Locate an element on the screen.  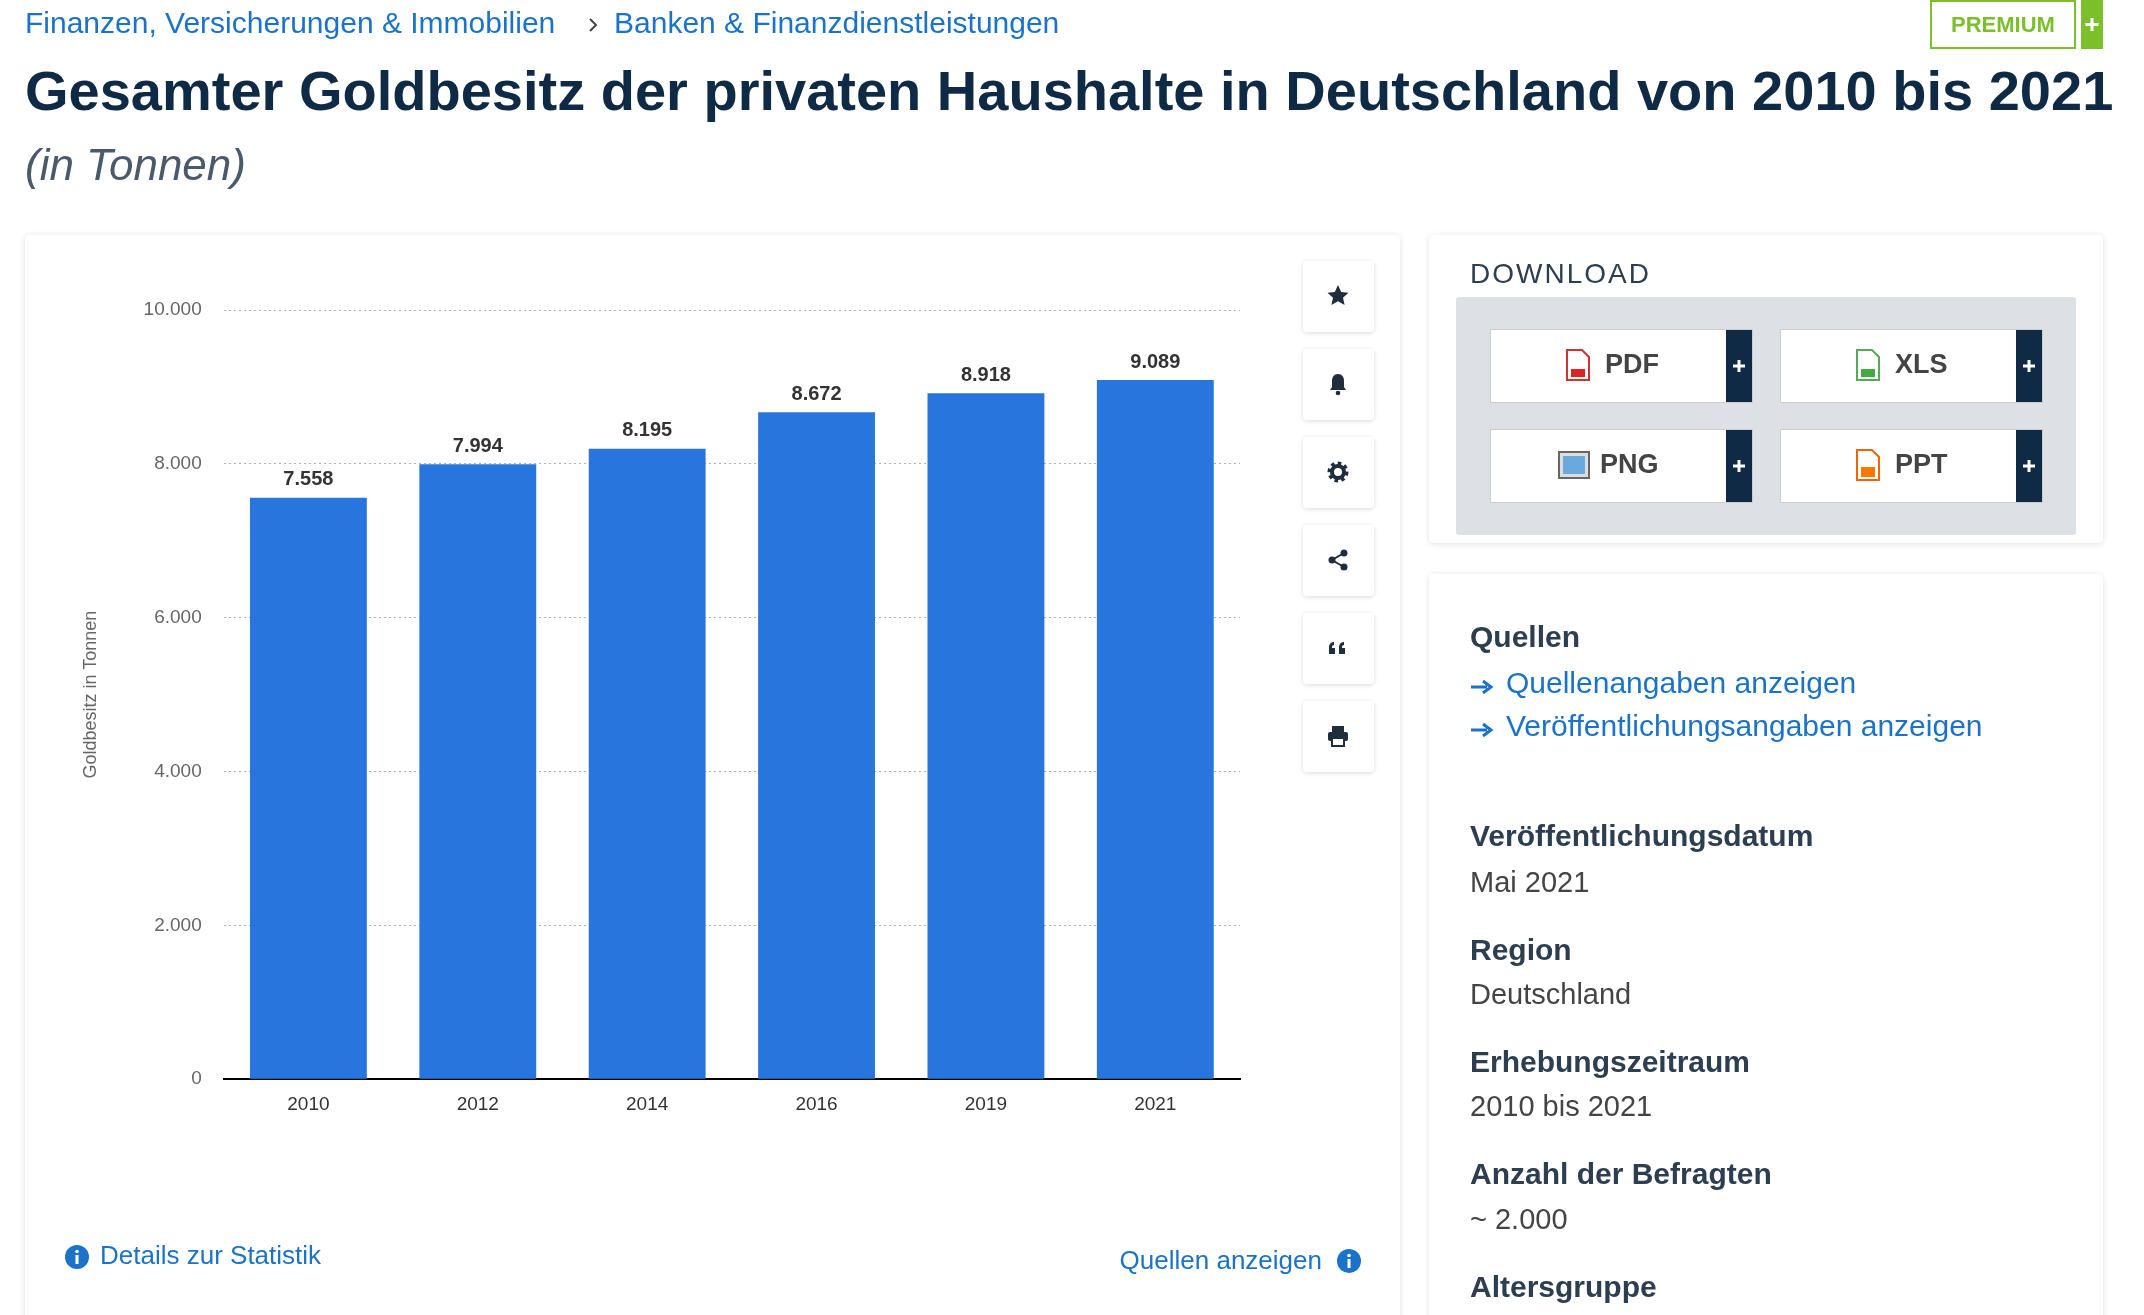
y-tick-label: 2.000 is located at coordinates (178, 924).